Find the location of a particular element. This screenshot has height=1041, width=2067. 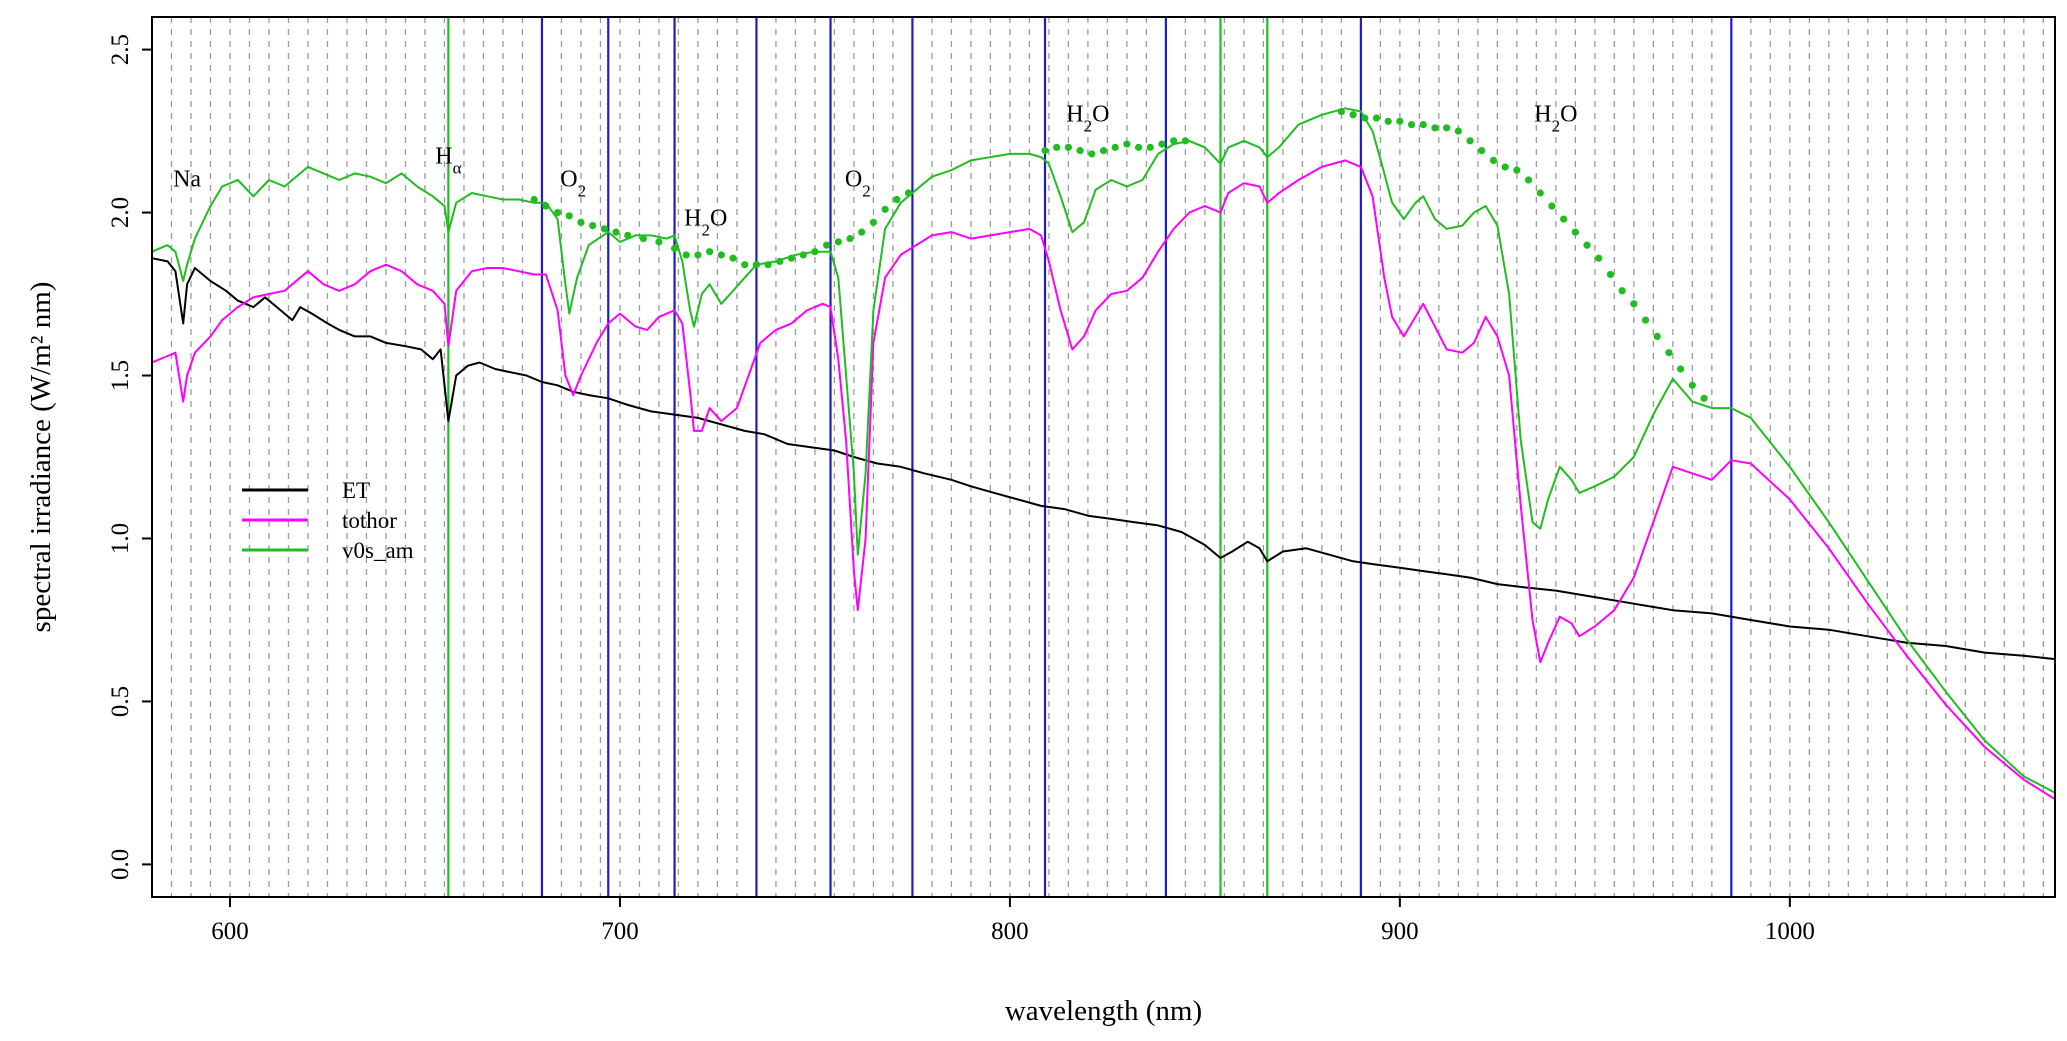

x-tick-label: 800 is located at coordinates (1010, 931).